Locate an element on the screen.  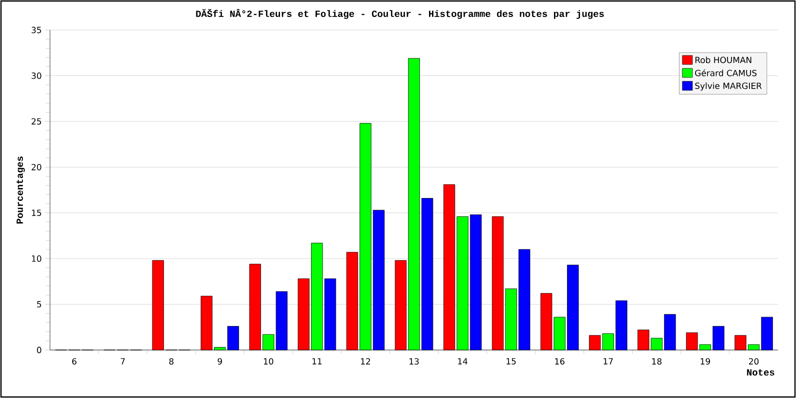
x-tick-label: 14 is located at coordinates (463, 361).